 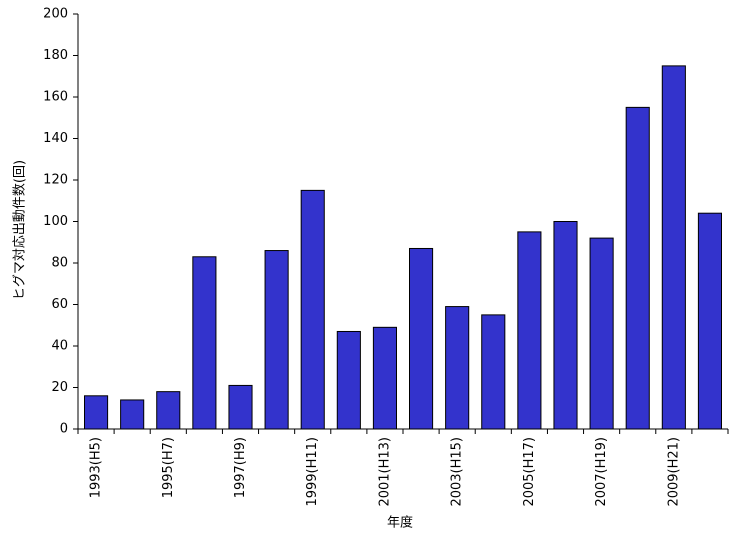 I want to click on y-tick-label: 40, so click(x=59, y=346).